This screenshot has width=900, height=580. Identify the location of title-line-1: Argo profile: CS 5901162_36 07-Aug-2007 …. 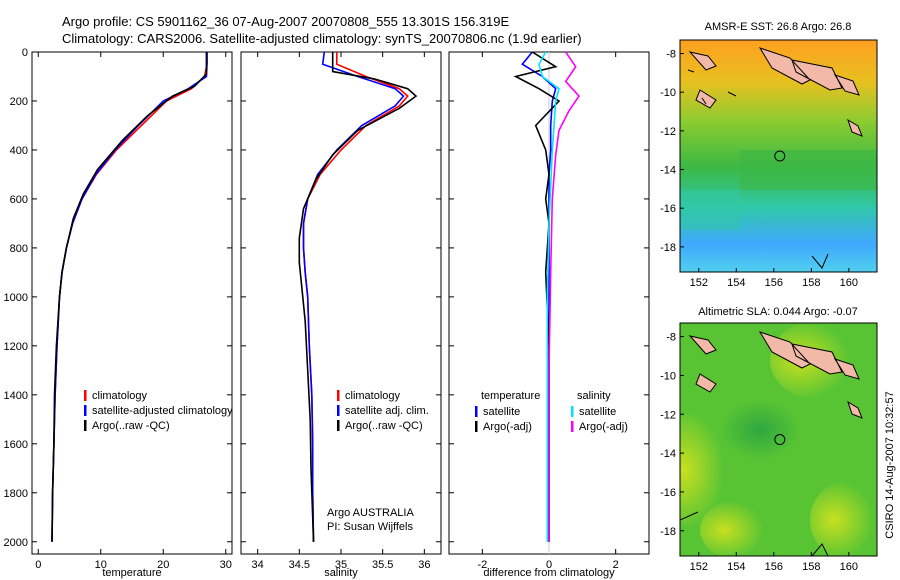
(286, 21).